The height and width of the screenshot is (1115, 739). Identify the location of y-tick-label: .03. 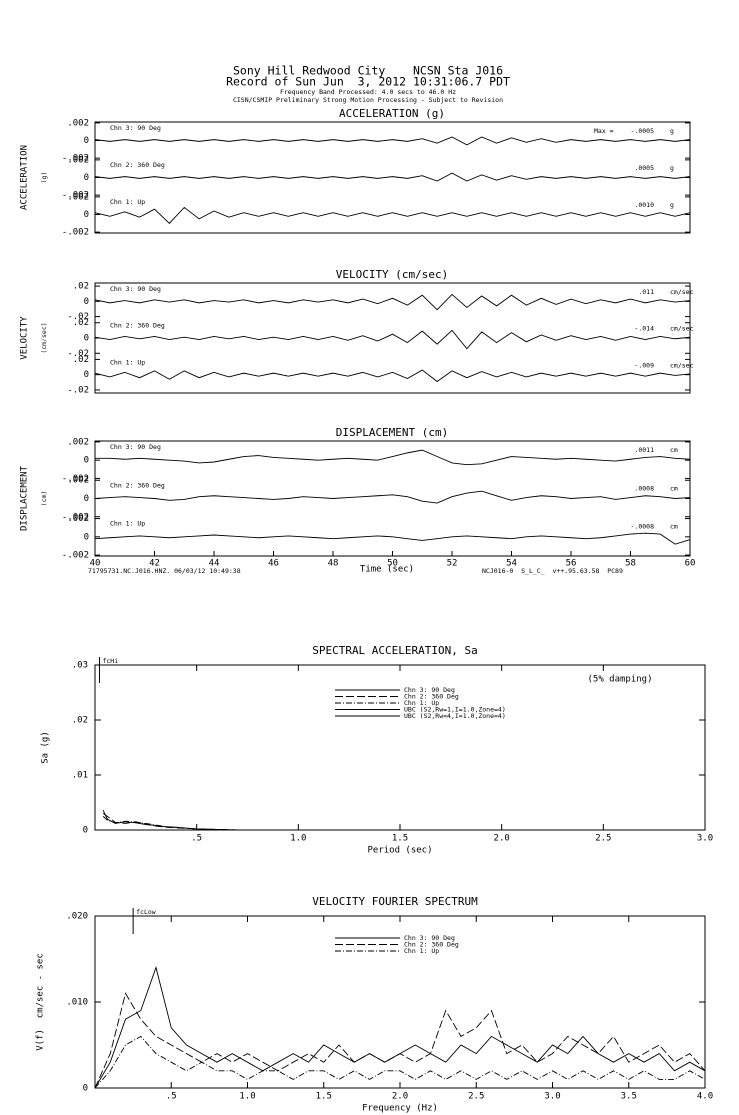
(80, 666).